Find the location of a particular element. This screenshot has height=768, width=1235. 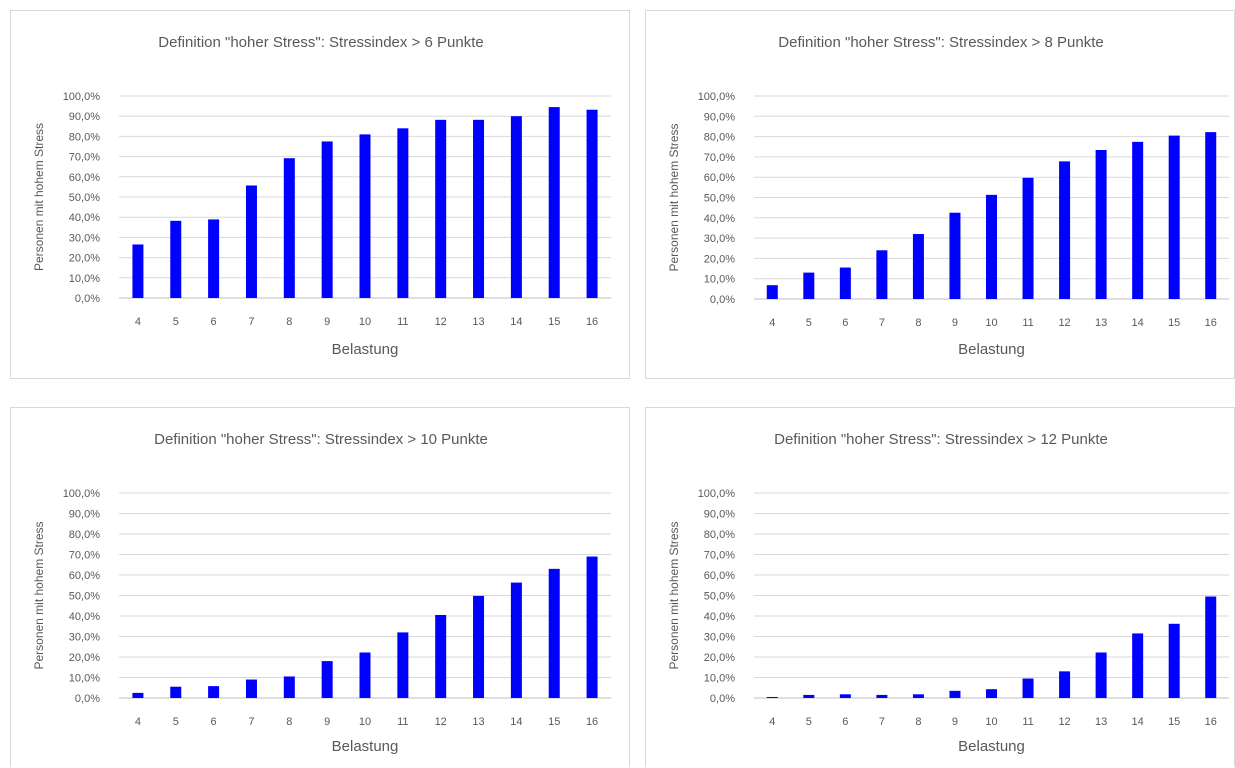

y-tick-label: 60,0% is located at coordinates (84, 576).